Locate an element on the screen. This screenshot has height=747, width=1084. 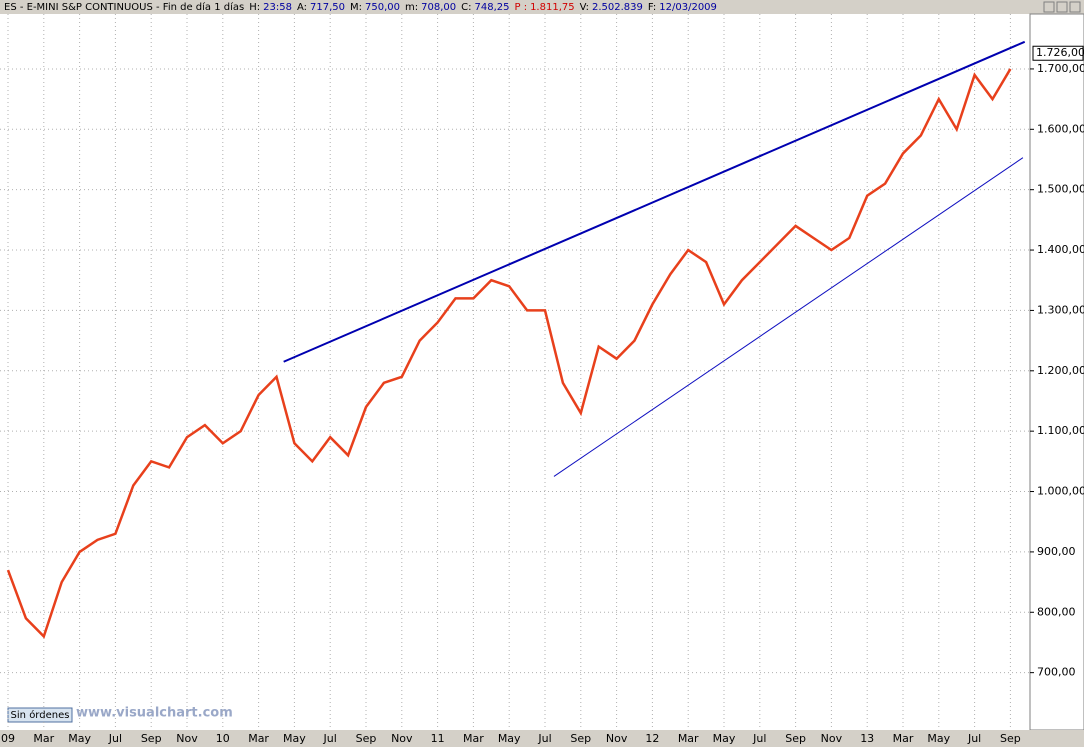
y-tick-label: 700,00 is located at coordinates (1056, 672).